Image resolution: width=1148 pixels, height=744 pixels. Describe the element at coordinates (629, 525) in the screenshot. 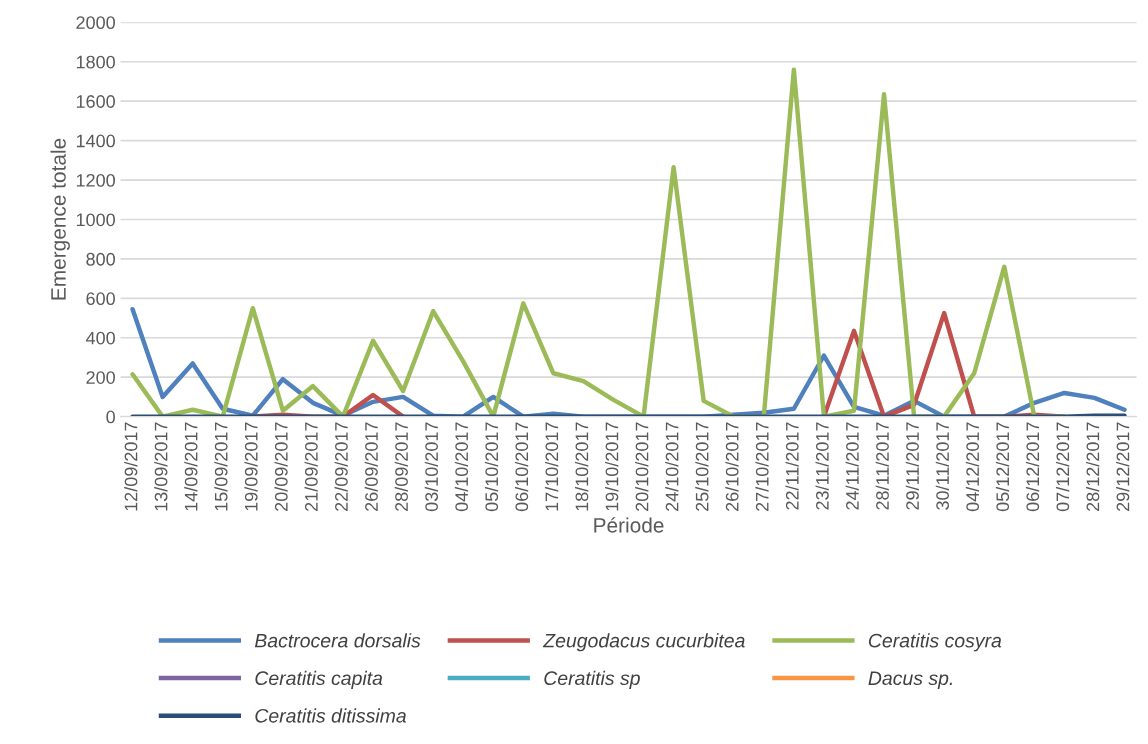

I see `x-axis-title: Période` at that location.